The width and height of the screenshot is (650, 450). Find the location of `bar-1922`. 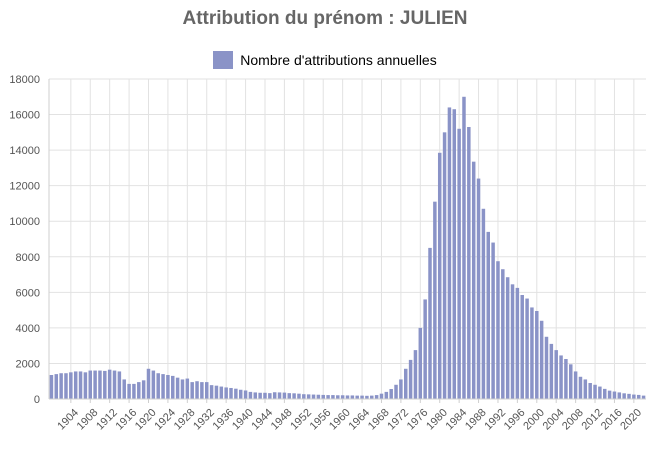

bar-1922 is located at coordinates (158, 386).